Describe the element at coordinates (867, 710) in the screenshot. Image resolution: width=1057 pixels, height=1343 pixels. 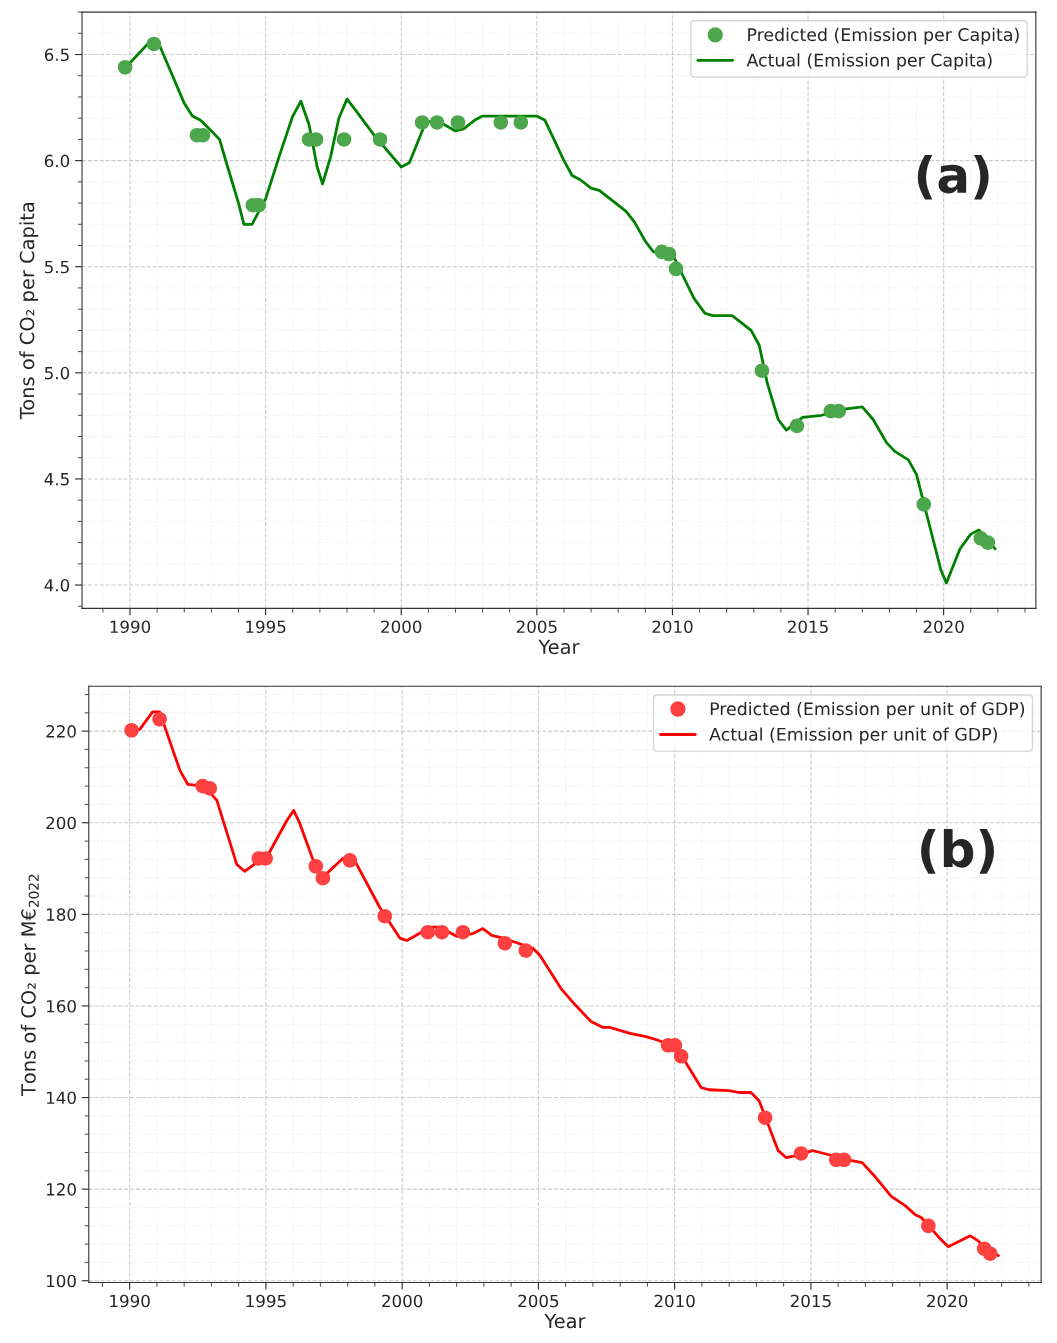
I see `legend-label: Predicted (Emission per unit of GDP)` at that location.